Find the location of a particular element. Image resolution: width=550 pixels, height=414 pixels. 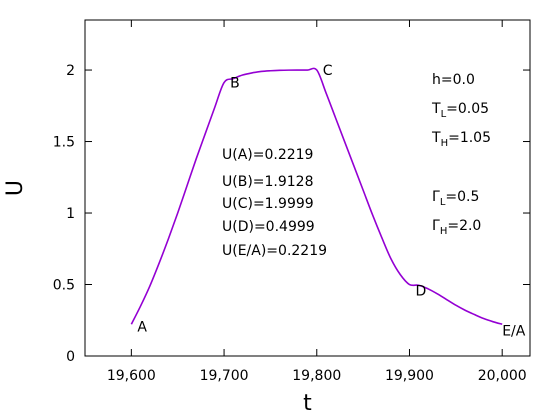

y-tick-label: 0 is located at coordinates (70, 357).